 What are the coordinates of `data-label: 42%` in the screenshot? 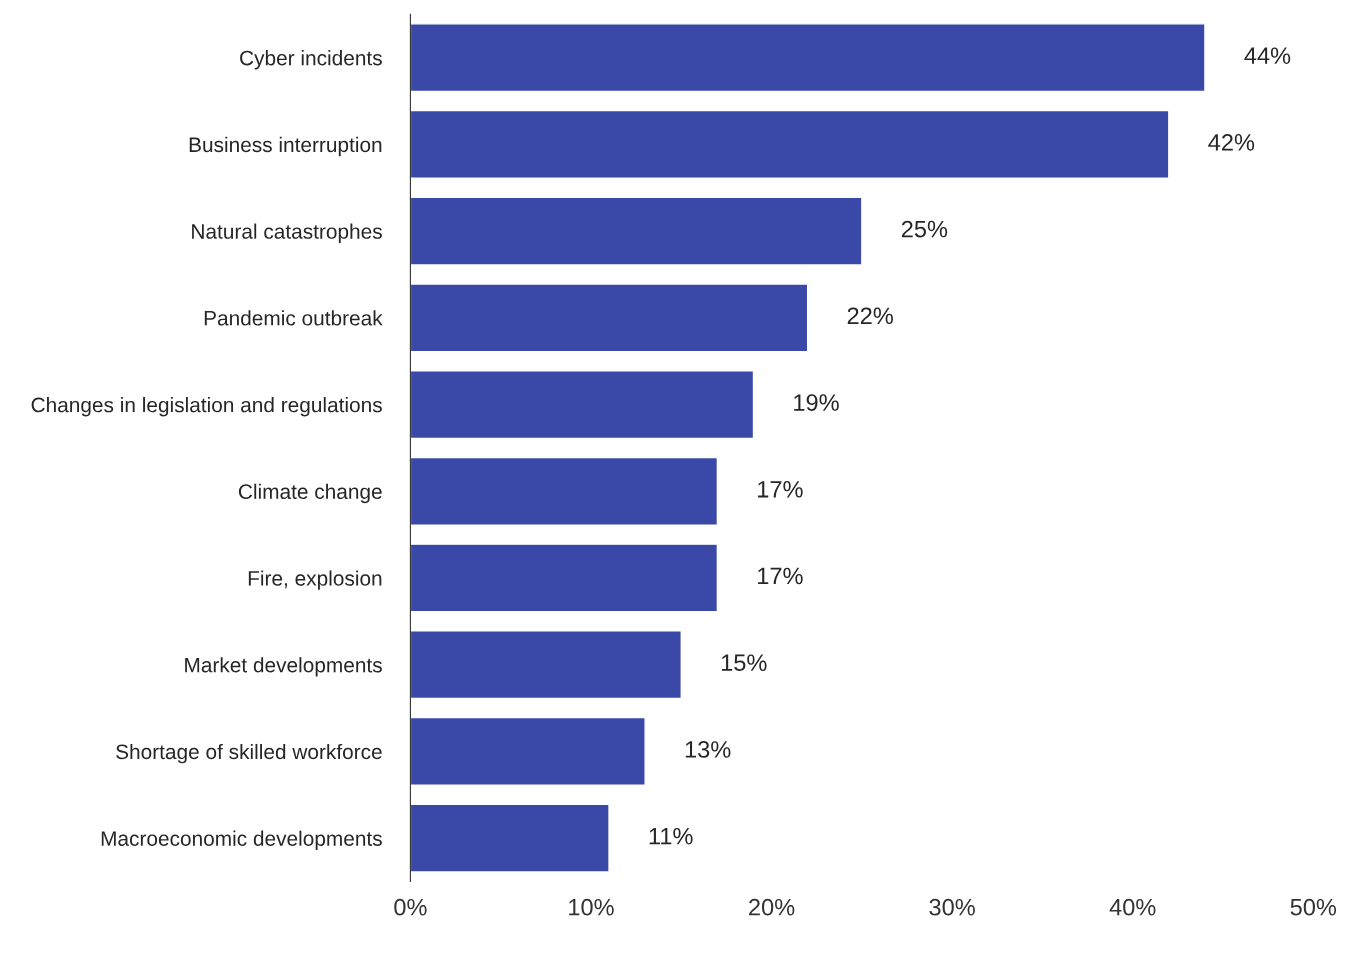 It's located at (1231, 142).